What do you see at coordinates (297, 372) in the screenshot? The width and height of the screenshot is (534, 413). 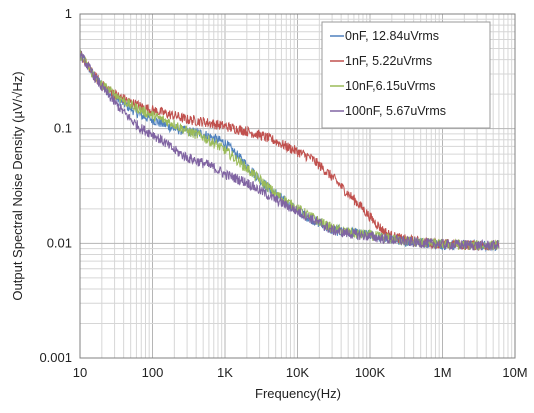 I see `x-tick-label: 10K` at bounding box center [297, 372].